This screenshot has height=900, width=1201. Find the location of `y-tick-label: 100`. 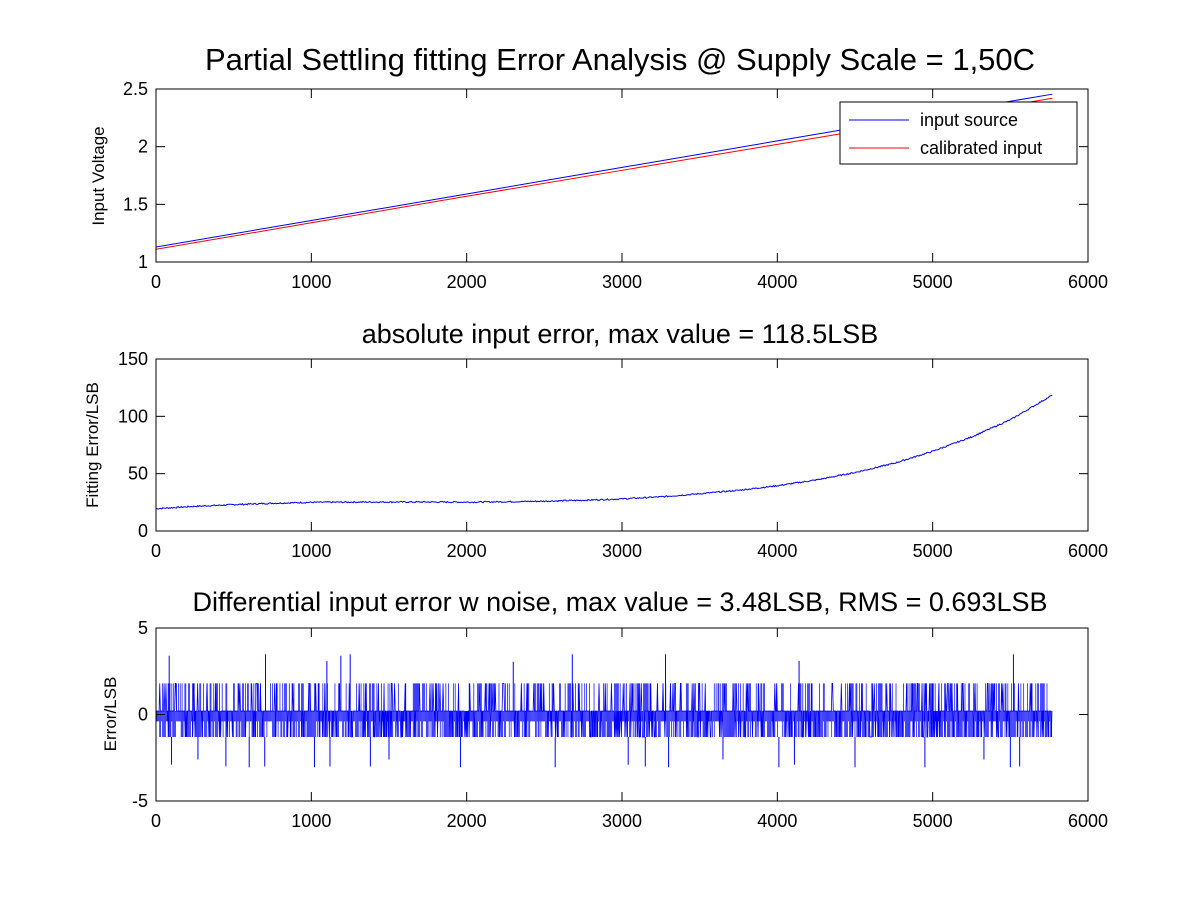

y-tick-label: 100 is located at coordinates (133, 416).